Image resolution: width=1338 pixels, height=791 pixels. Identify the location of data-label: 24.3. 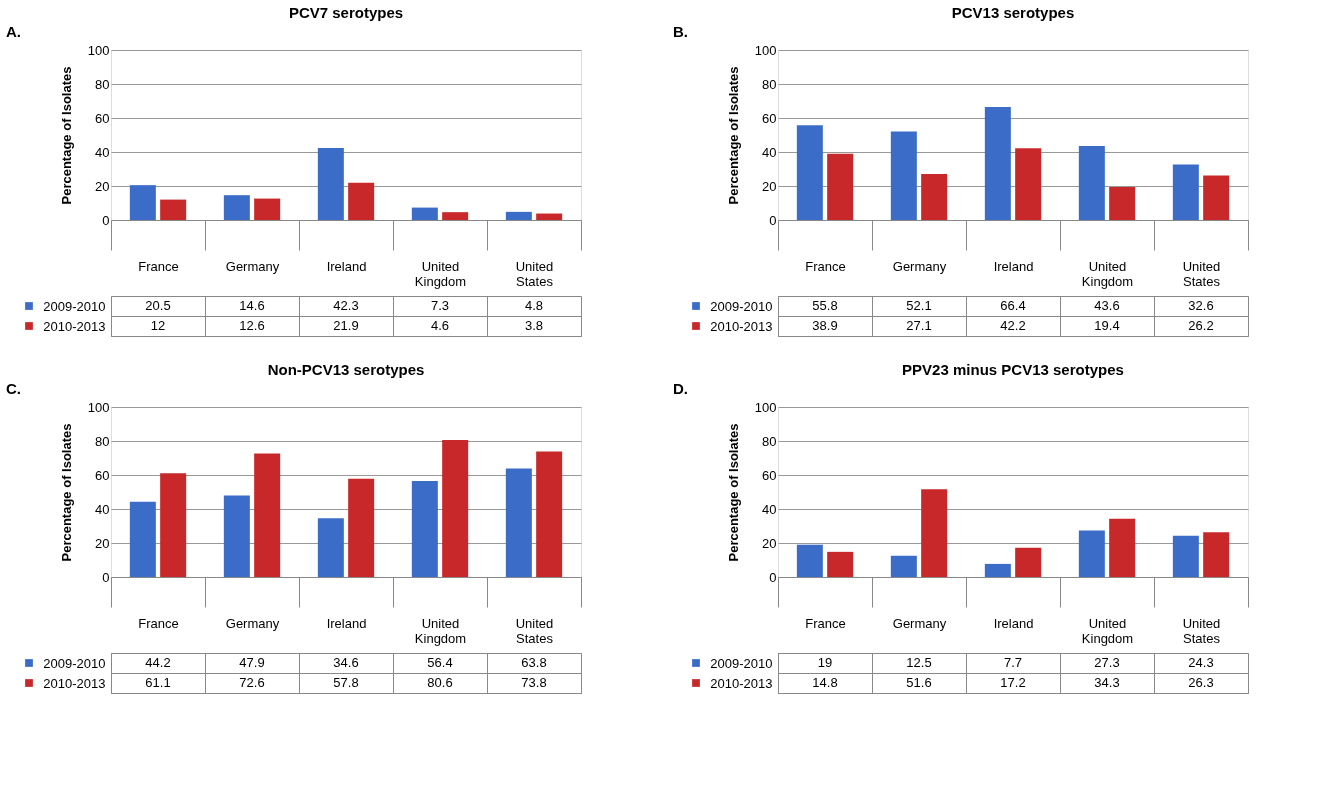
(1201, 662).